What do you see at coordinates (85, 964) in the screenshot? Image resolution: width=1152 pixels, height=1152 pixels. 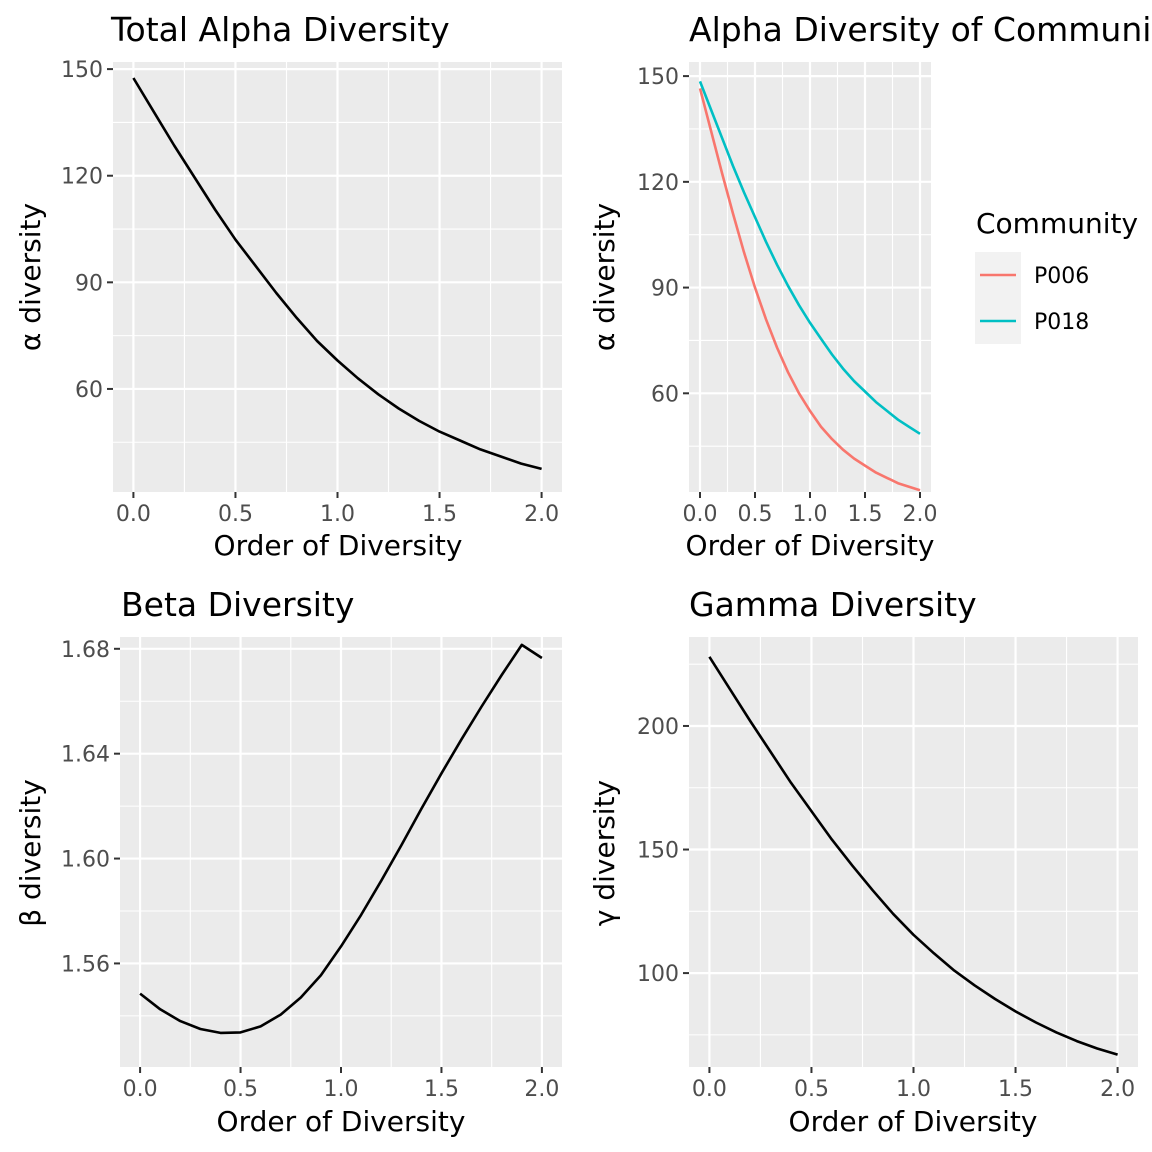 I see `y-tick-label: 1.56` at bounding box center [85, 964].